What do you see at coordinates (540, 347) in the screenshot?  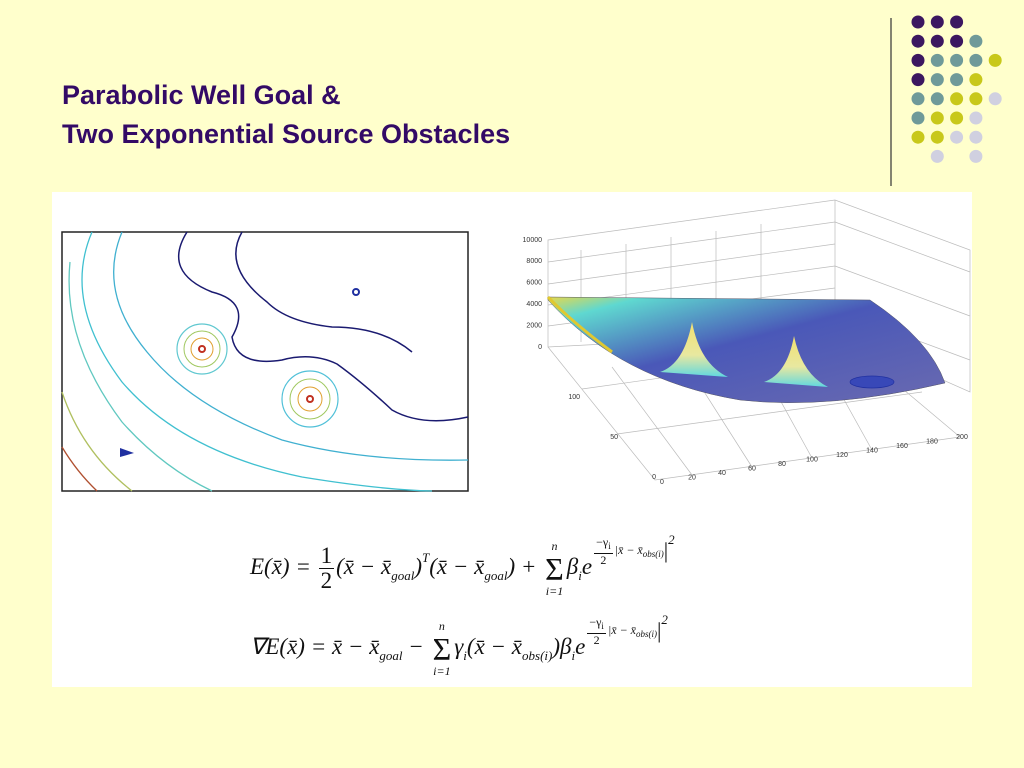 I see `z-tick-label: 0` at bounding box center [540, 347].